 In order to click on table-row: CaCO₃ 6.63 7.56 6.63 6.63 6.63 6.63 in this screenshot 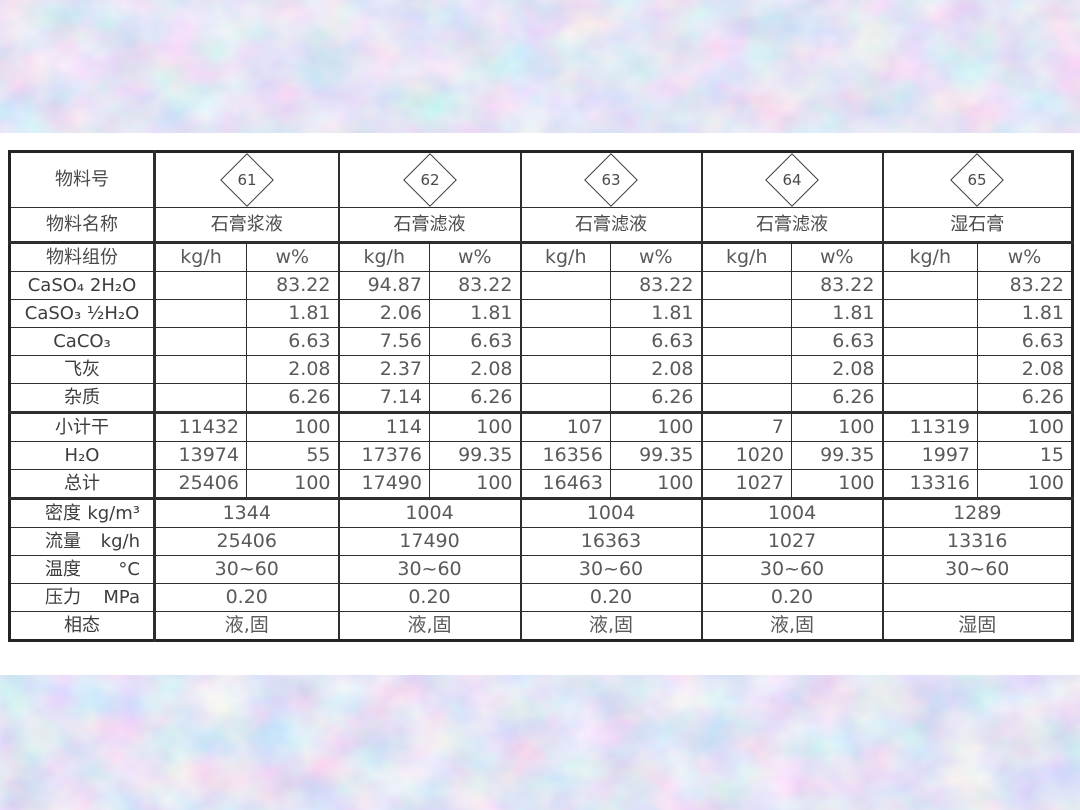, I will do `click(541, 341)`.